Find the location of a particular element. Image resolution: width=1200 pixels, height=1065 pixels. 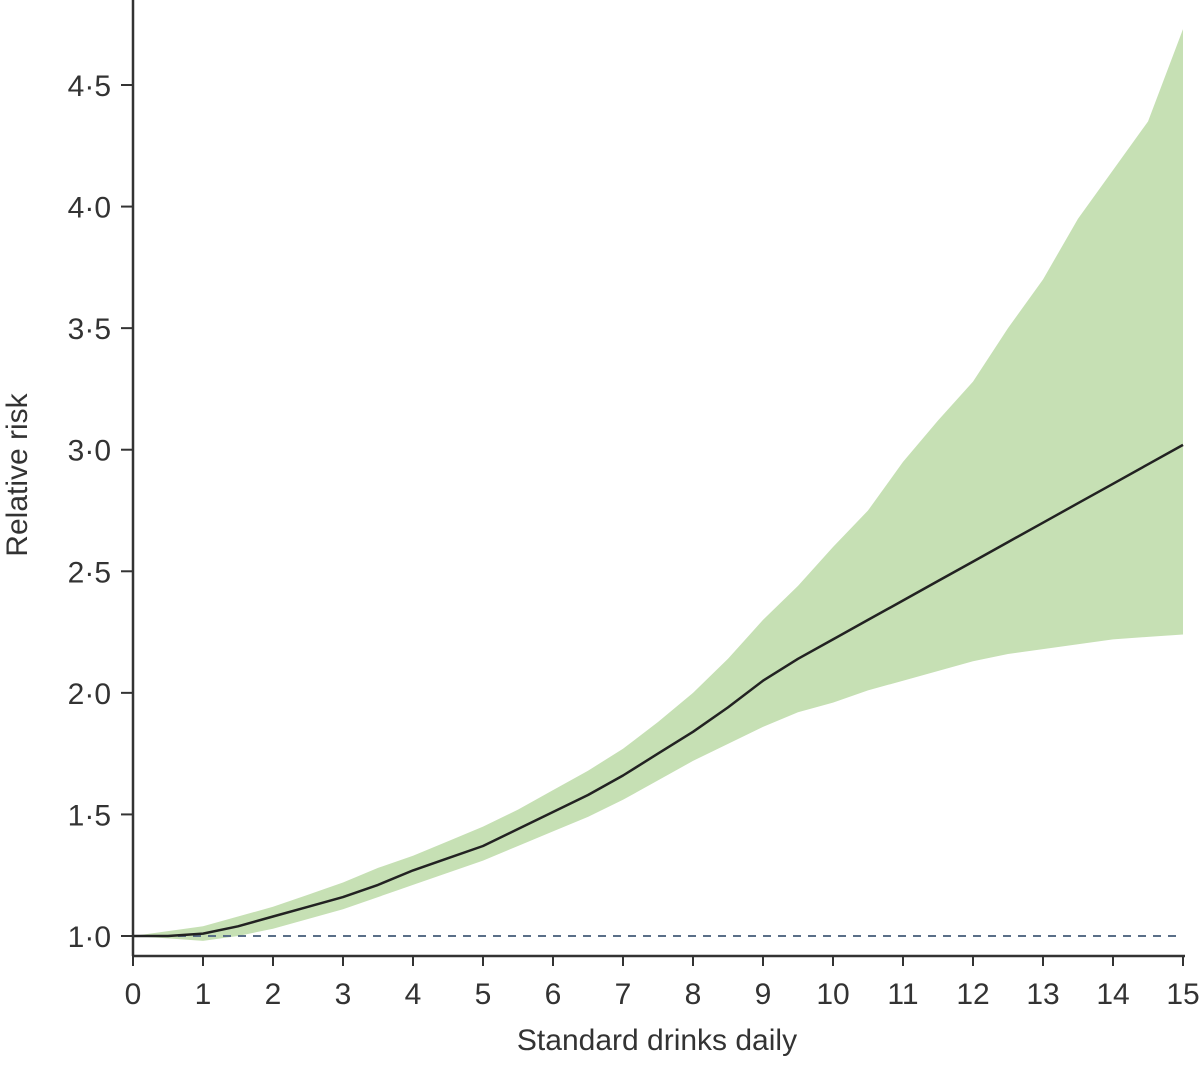

y-tick-label: 3·0 is located at coordinates (89, 451).